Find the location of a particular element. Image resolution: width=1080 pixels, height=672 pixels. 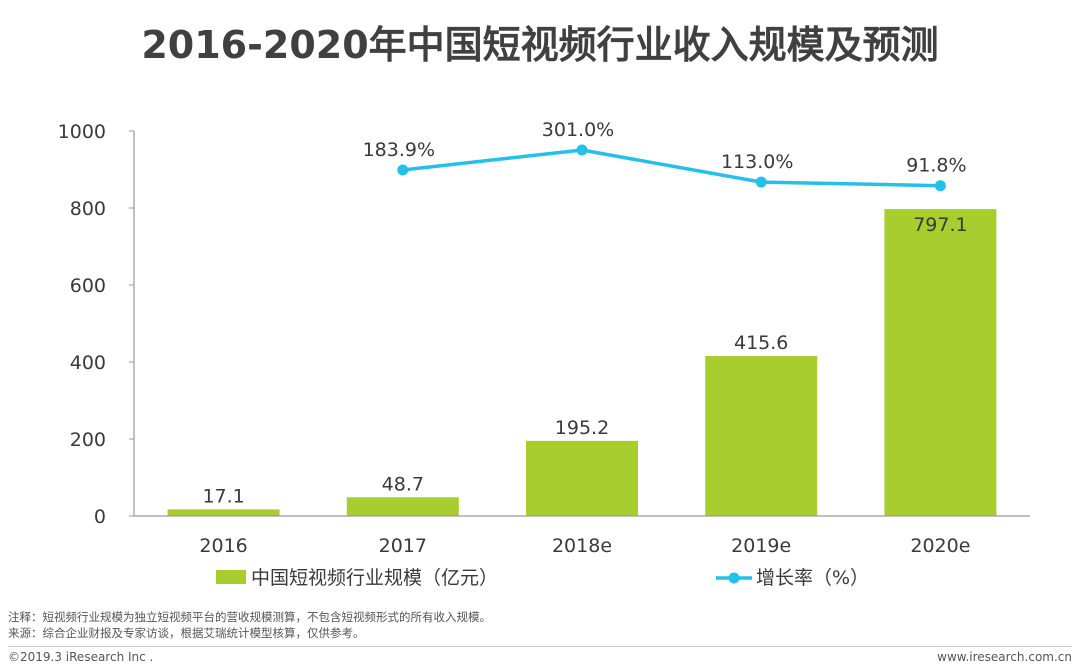

legend-line-marker is located at coordinates (734, 578).